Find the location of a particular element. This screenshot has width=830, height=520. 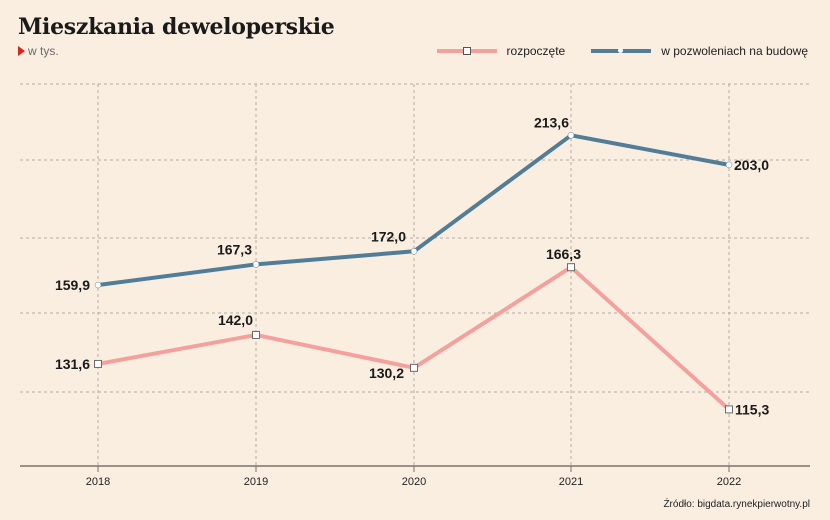

legend-label-rozpoczete: rozpoczęte is located at coordinates (536, 51).